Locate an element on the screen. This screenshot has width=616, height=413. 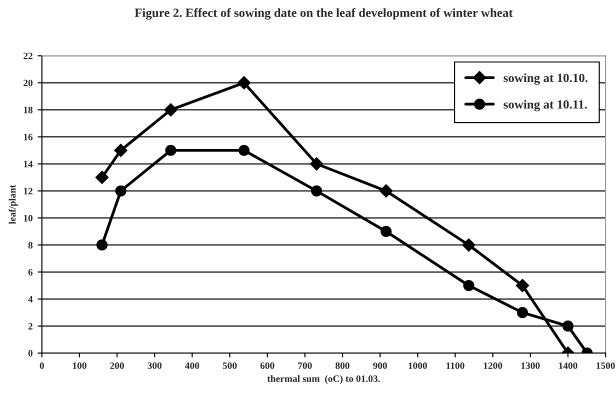
x-tick-label: 700 is located at coordinates (305, 365).